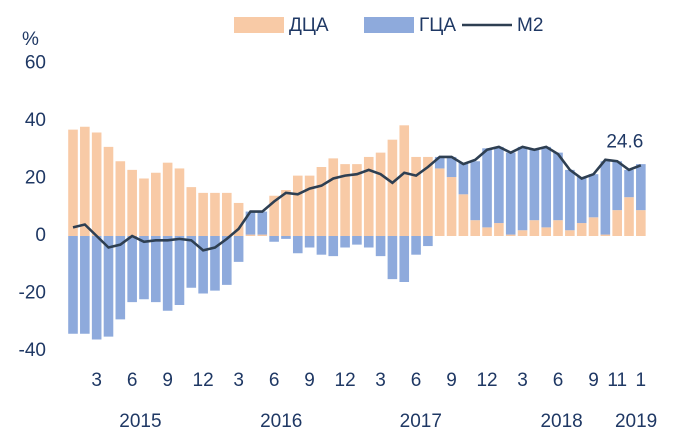 This screenshot has width=686, height=435. Describe the element at coordinates (421, 421) in the screenshot. I see `year-label: 2017` at that location.